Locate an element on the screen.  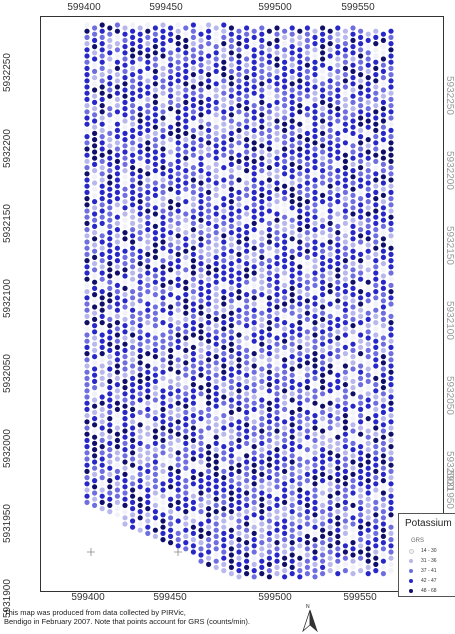
y-tick-right: 5931950 is located at coordinates (449, 489).